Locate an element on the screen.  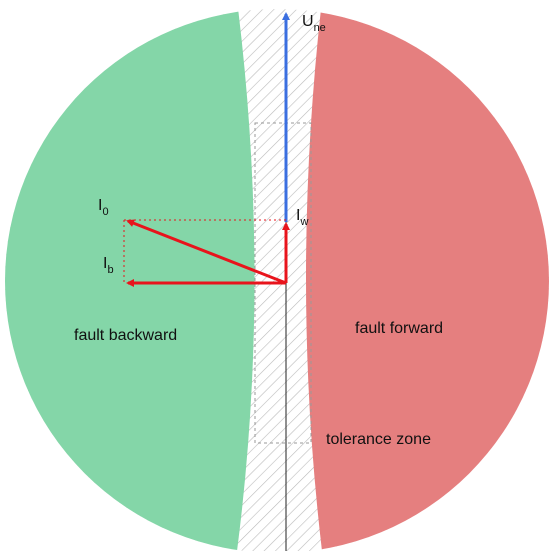
region-label: tolerance zone is located at coordinates (378, 439).